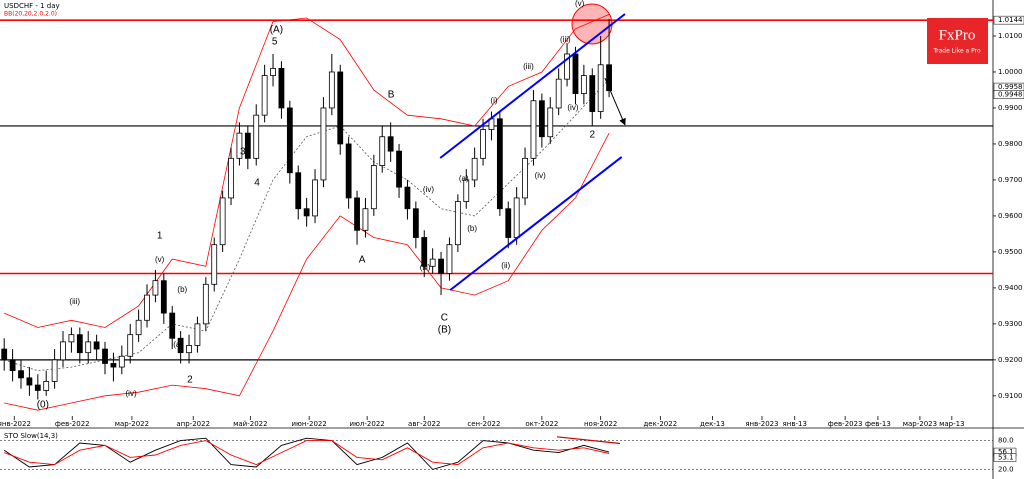 The image size is (1024, 479). What do you see at coordinates (444, 330) in the screenshot?
I see `wave-label: (B)` at bounding box center [444, 330].